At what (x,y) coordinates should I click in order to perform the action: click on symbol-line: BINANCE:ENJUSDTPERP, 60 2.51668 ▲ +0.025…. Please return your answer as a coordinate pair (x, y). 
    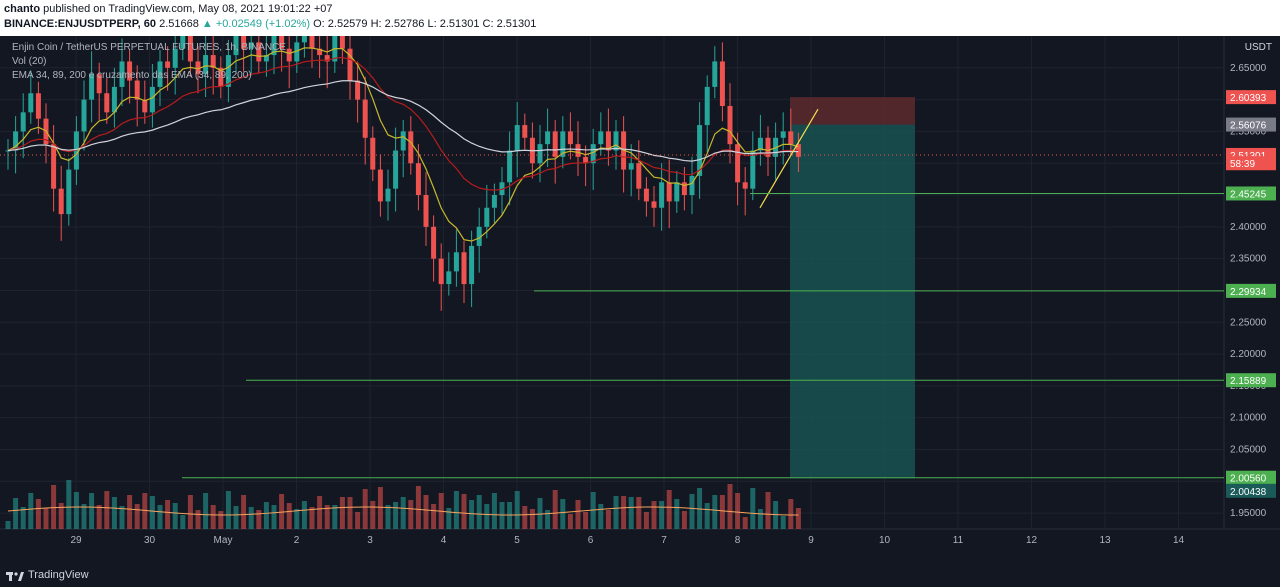
    Looking at the image, I should click on (270, 24).